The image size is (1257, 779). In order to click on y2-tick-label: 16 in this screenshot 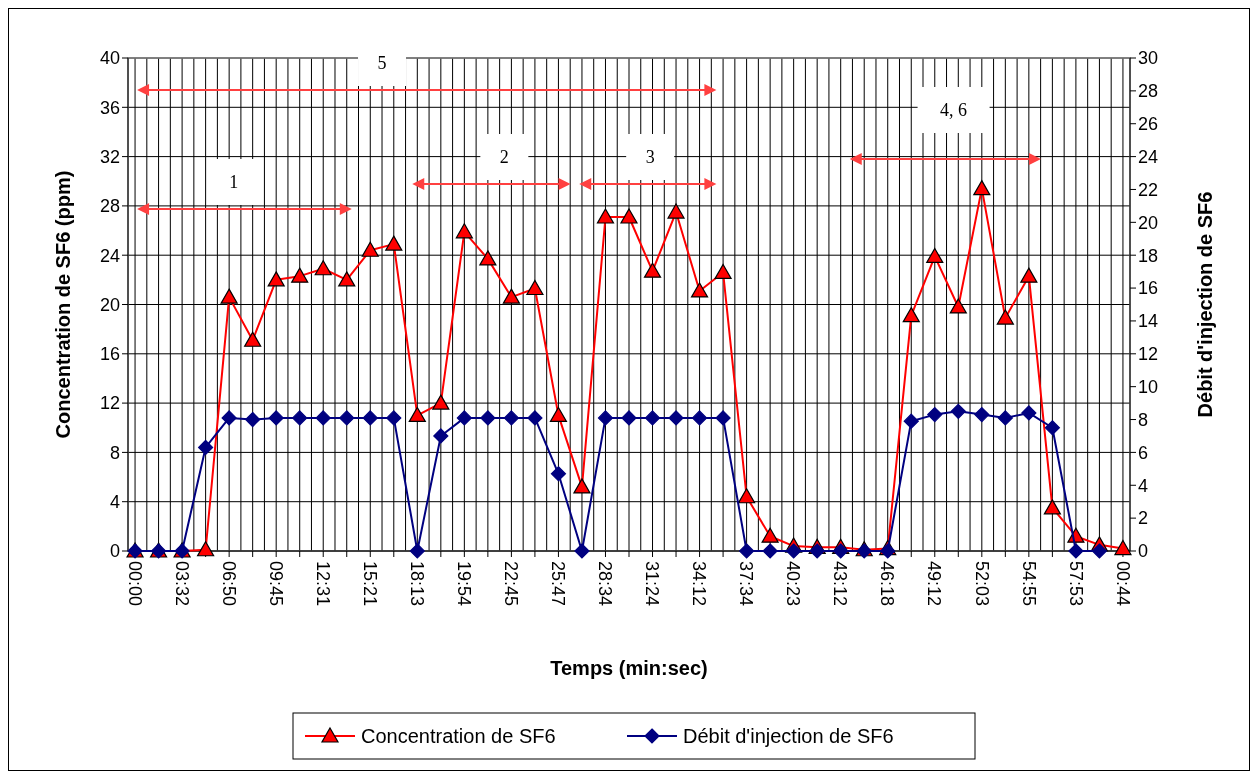, I will do `click(1148, 288)`.